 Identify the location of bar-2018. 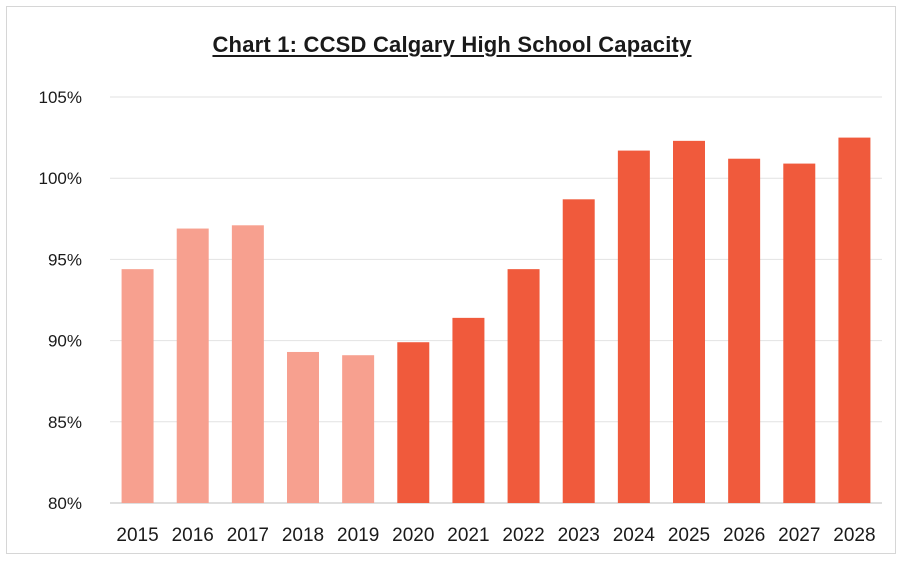
(303, 427).